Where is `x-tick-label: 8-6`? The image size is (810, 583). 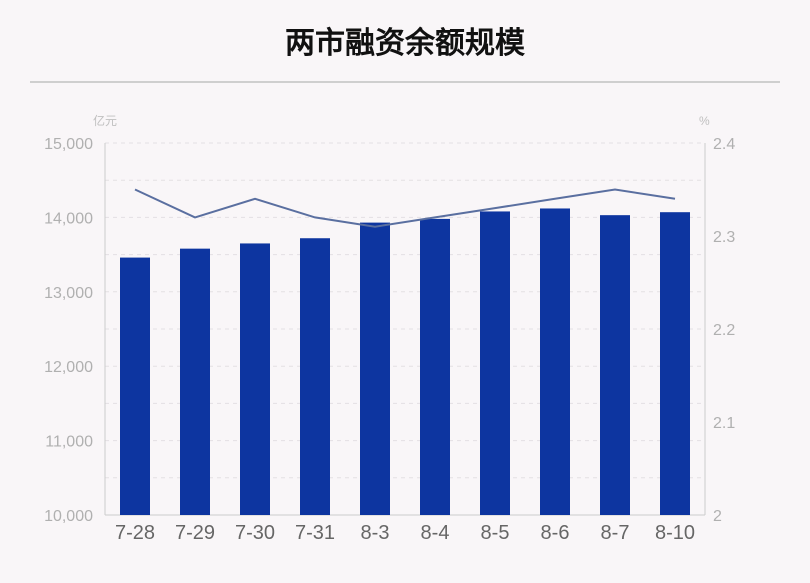 x-tick-label: 8-6 is located at coordinates (555, 533).